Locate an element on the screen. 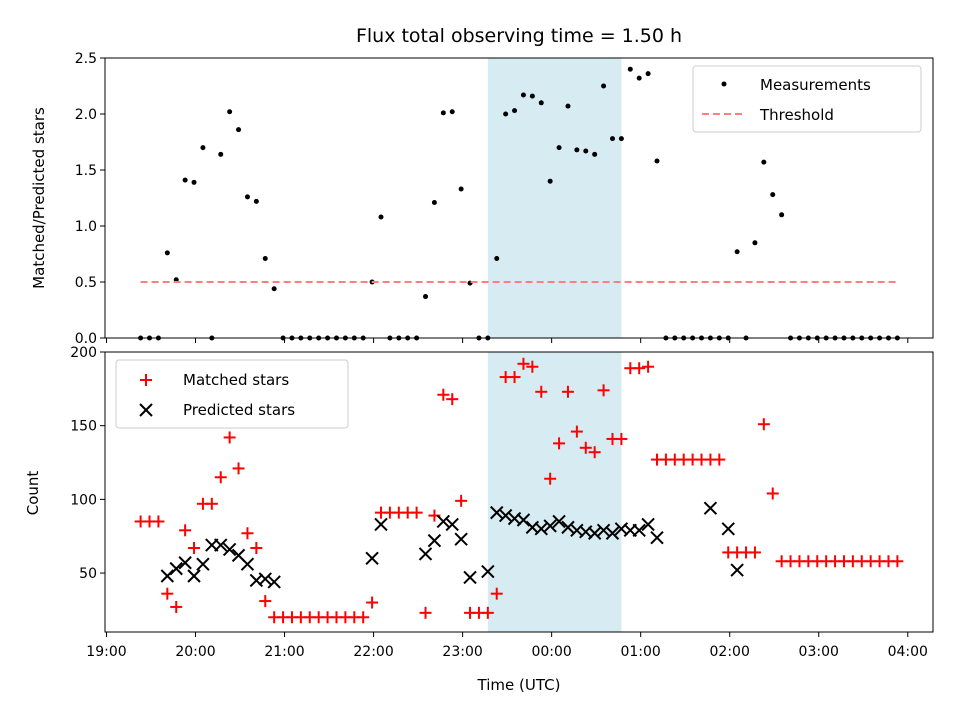  x-tick-label: 21:00 is located at coordinates (284, 652).